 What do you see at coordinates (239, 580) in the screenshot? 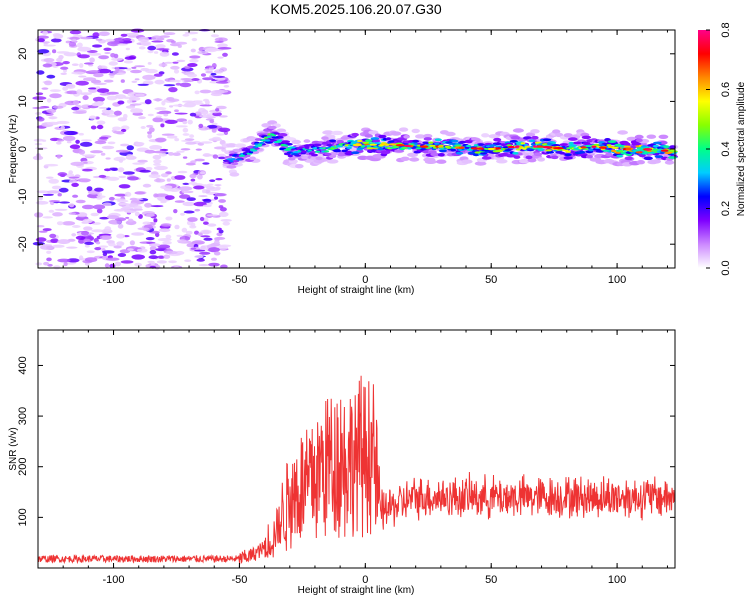
I see `snr-xtick-label: -50` at bounding box center [239, 580].